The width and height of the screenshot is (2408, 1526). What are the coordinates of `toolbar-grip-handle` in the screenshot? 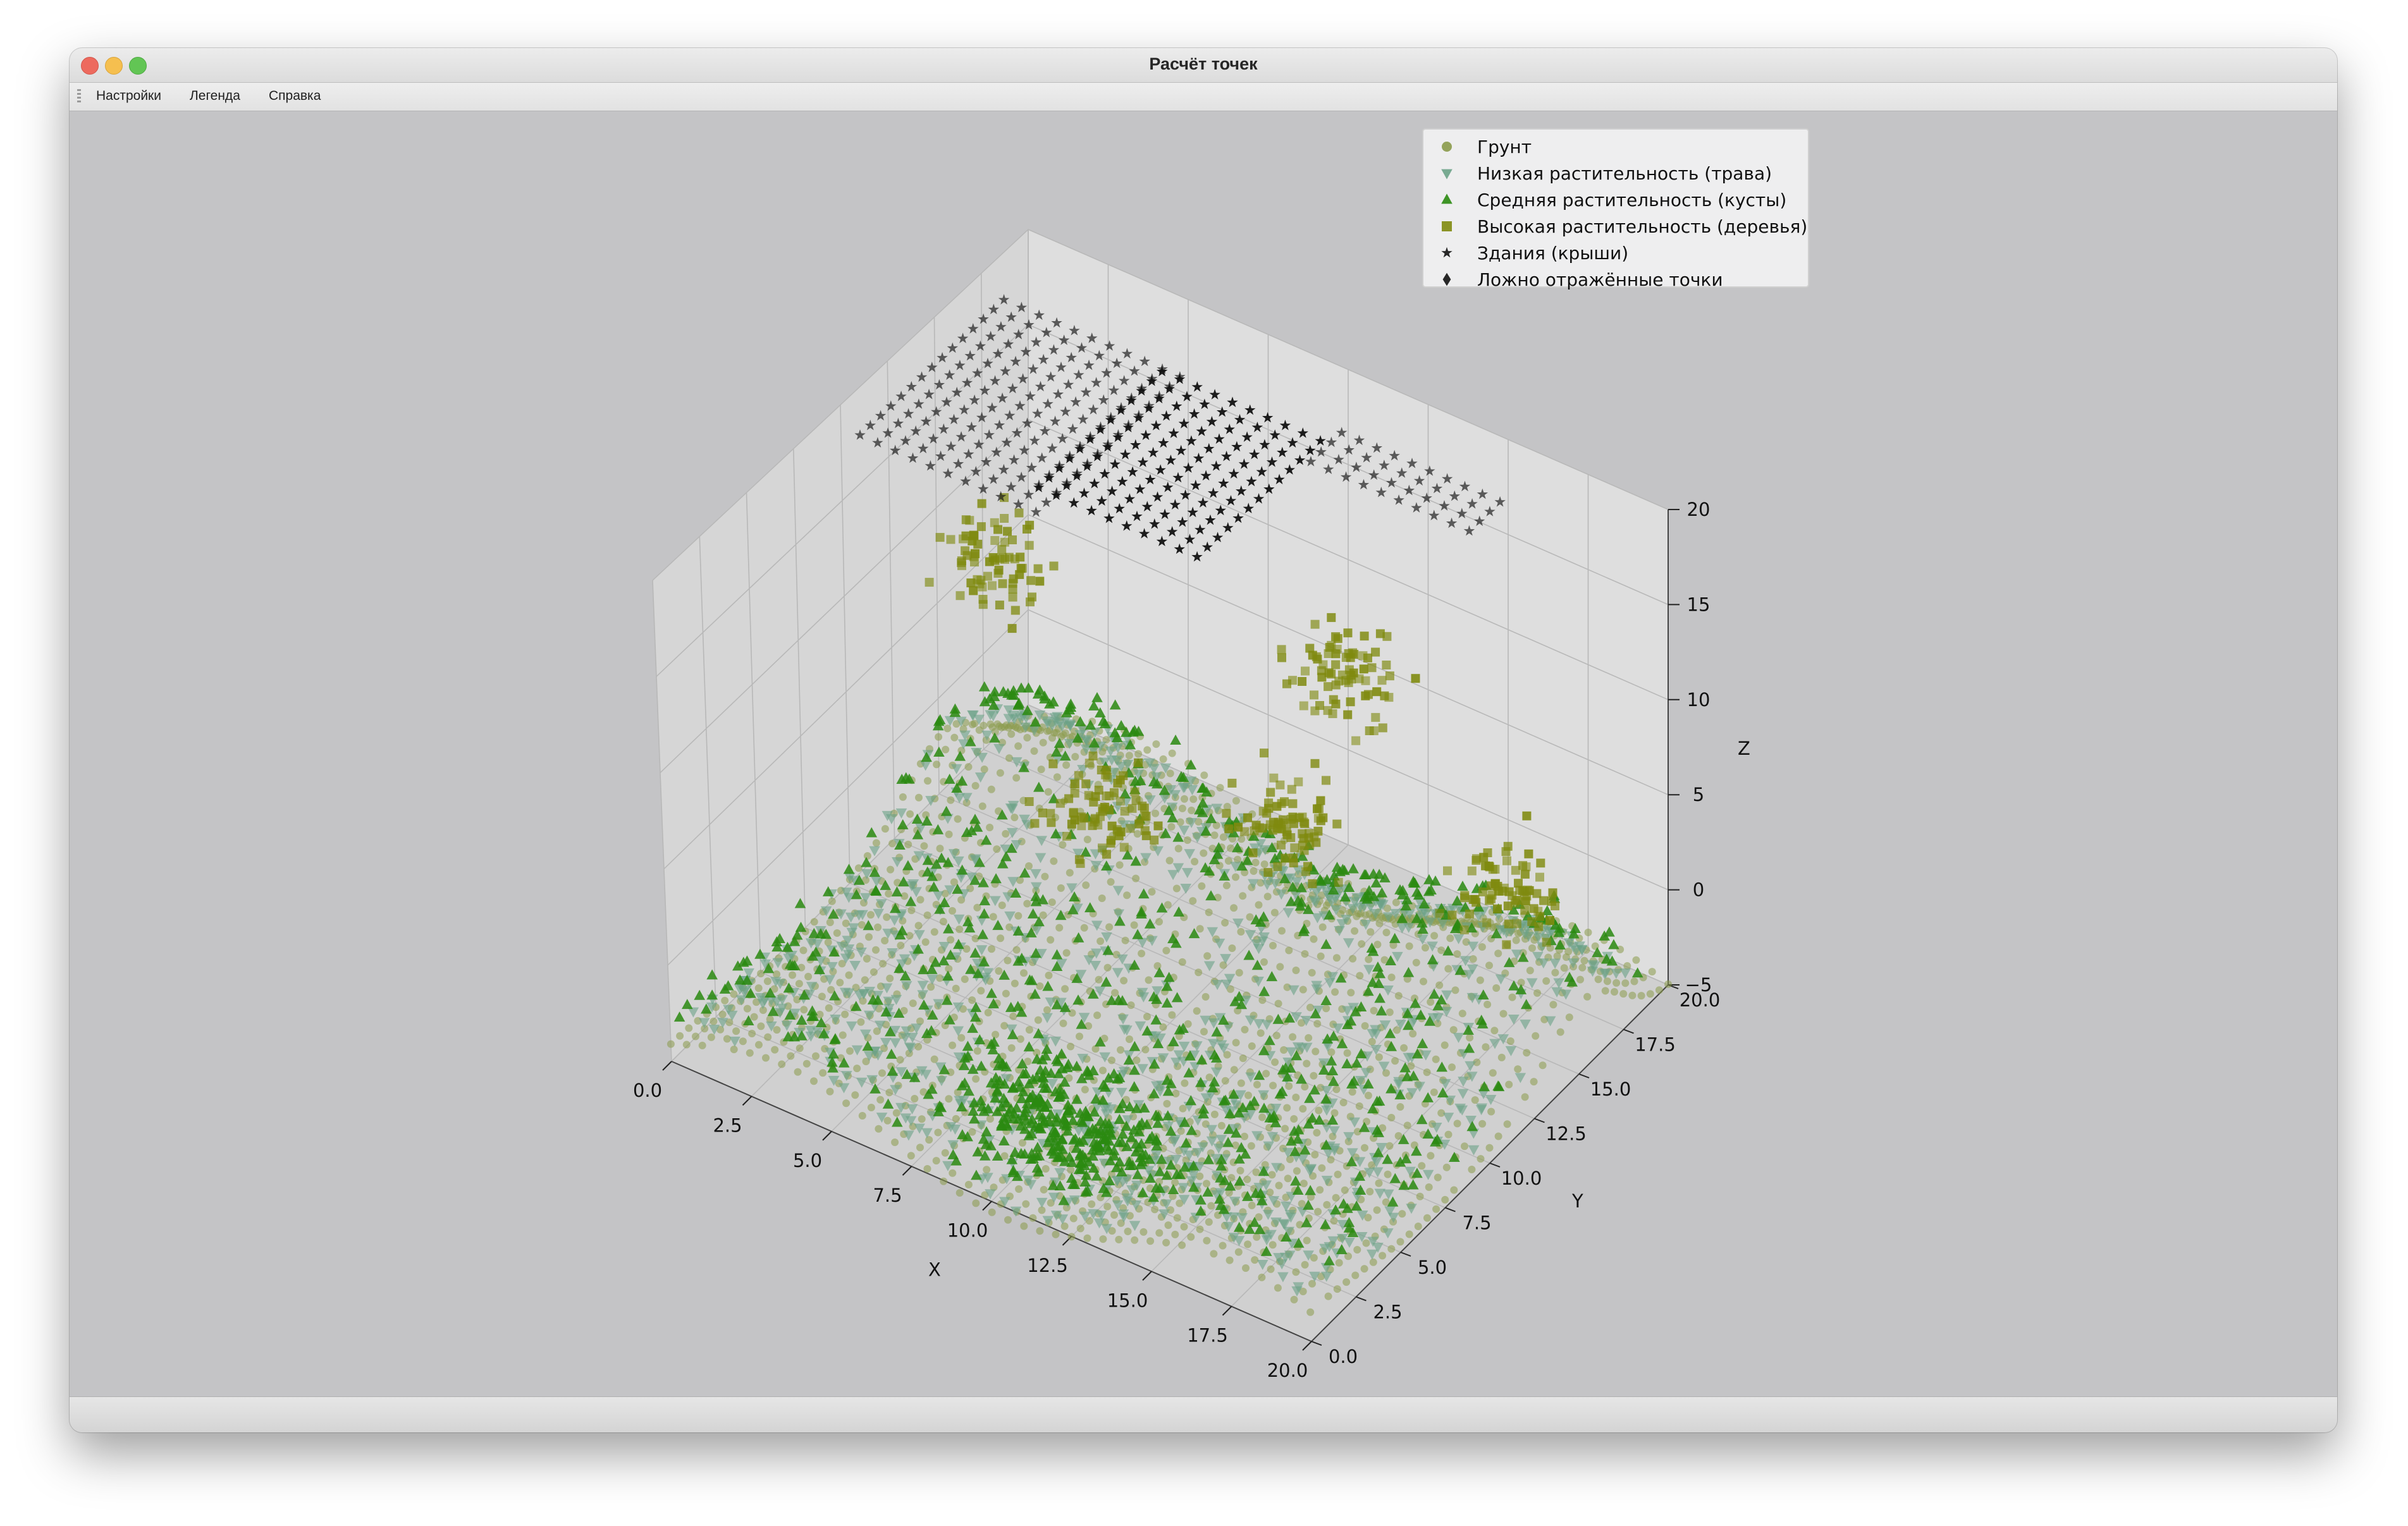 It's located at (79, 96).